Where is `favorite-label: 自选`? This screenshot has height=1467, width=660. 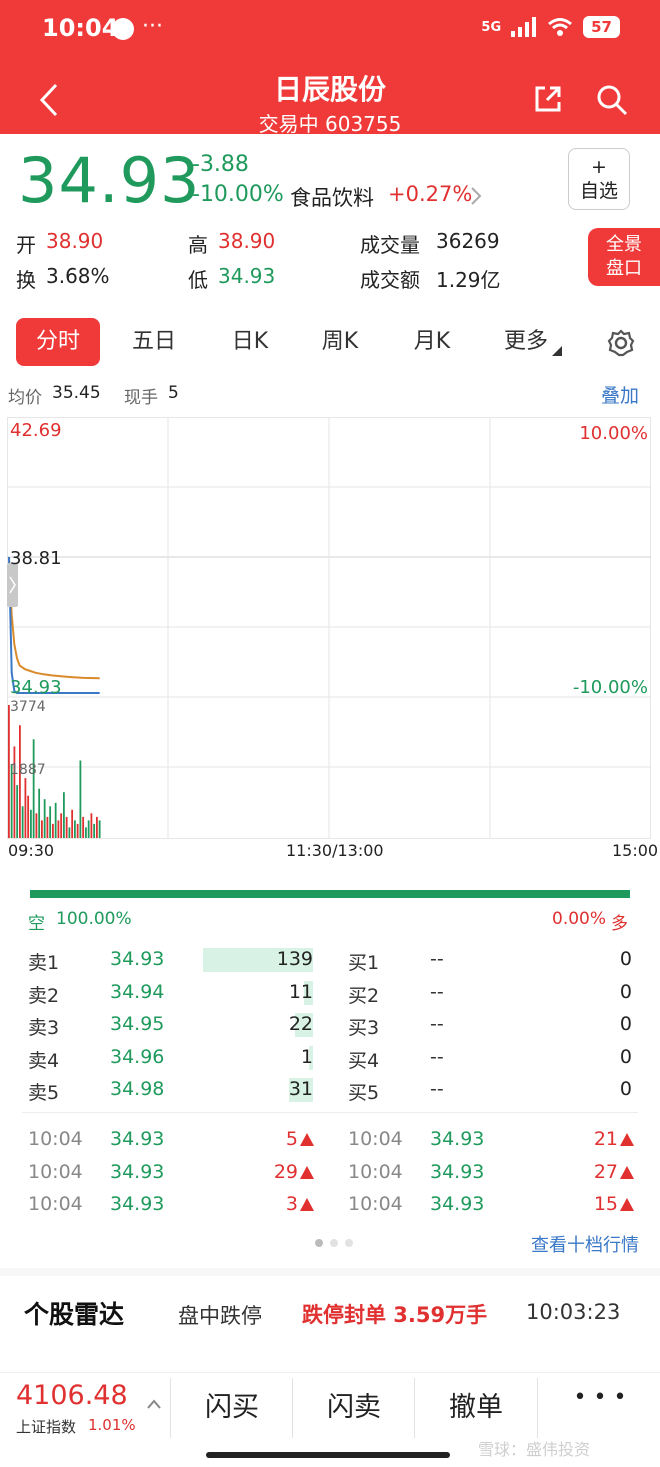
favorite-label: 自选 is located at coordinates (598, 191).